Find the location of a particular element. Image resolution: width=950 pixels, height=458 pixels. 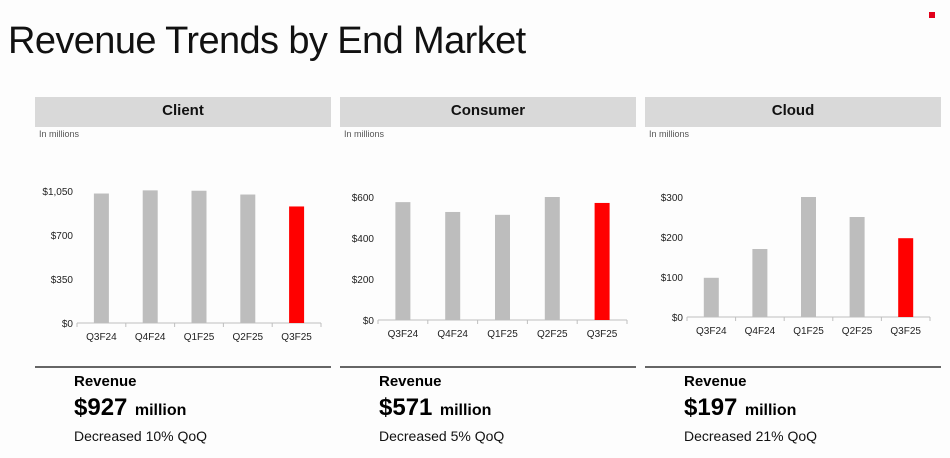

revenue-summary: Revenue $197 million Decreased 21% QoQ is located at coordinates (750, 408).